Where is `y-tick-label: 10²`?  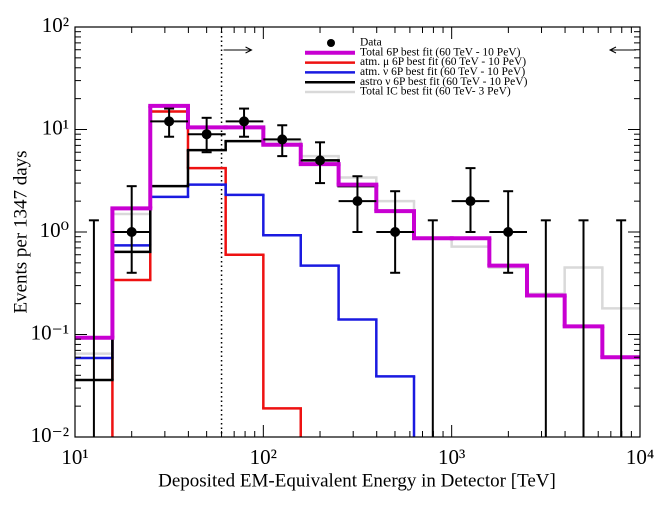 y-tick-label: 10² is located at coordinates (55, 25).